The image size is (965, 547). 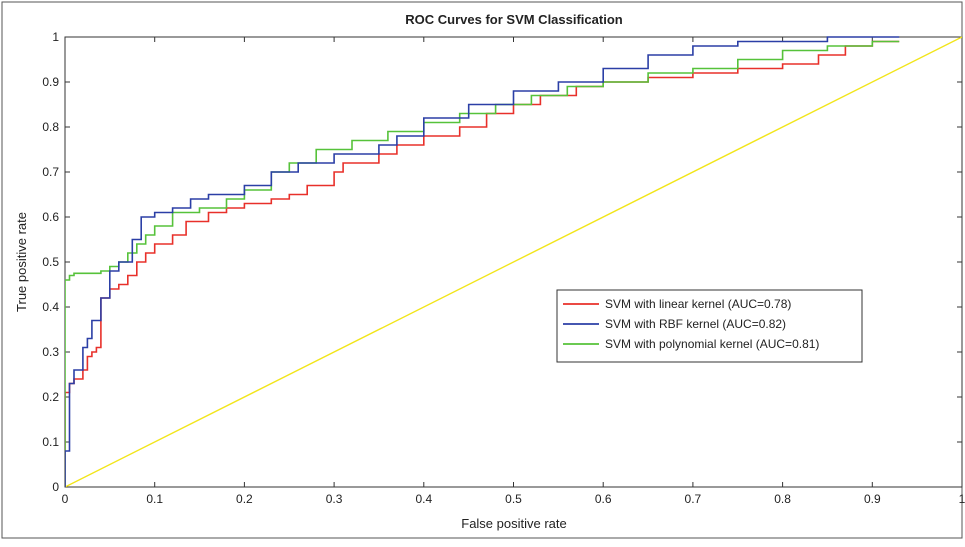 What do you see at coordinates (50, 262) in the screenshot?
I see `y-tick-label-5: 0.5` at bounding box center [50, 262].